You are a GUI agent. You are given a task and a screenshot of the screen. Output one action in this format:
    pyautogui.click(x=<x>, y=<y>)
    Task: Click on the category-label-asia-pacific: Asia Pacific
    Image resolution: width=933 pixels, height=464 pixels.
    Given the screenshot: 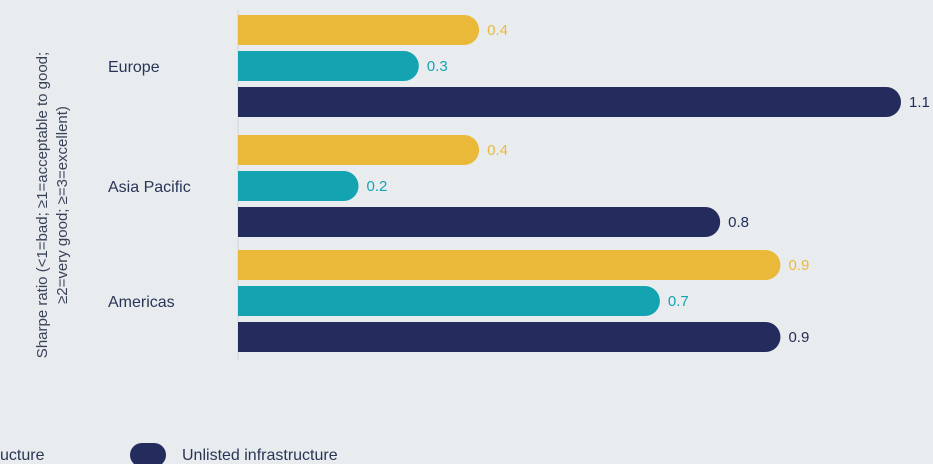 What is the action you would take?
    pyautogui.click(x=149, y=187)
    